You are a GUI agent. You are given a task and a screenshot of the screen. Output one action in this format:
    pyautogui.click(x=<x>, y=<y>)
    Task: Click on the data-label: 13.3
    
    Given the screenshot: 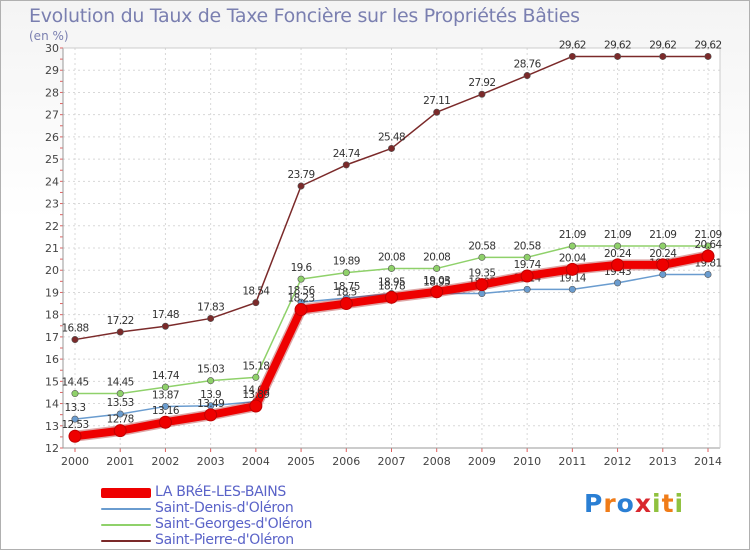 What is the action you would take?
    pyautogui.click(x=75, y=408)
    